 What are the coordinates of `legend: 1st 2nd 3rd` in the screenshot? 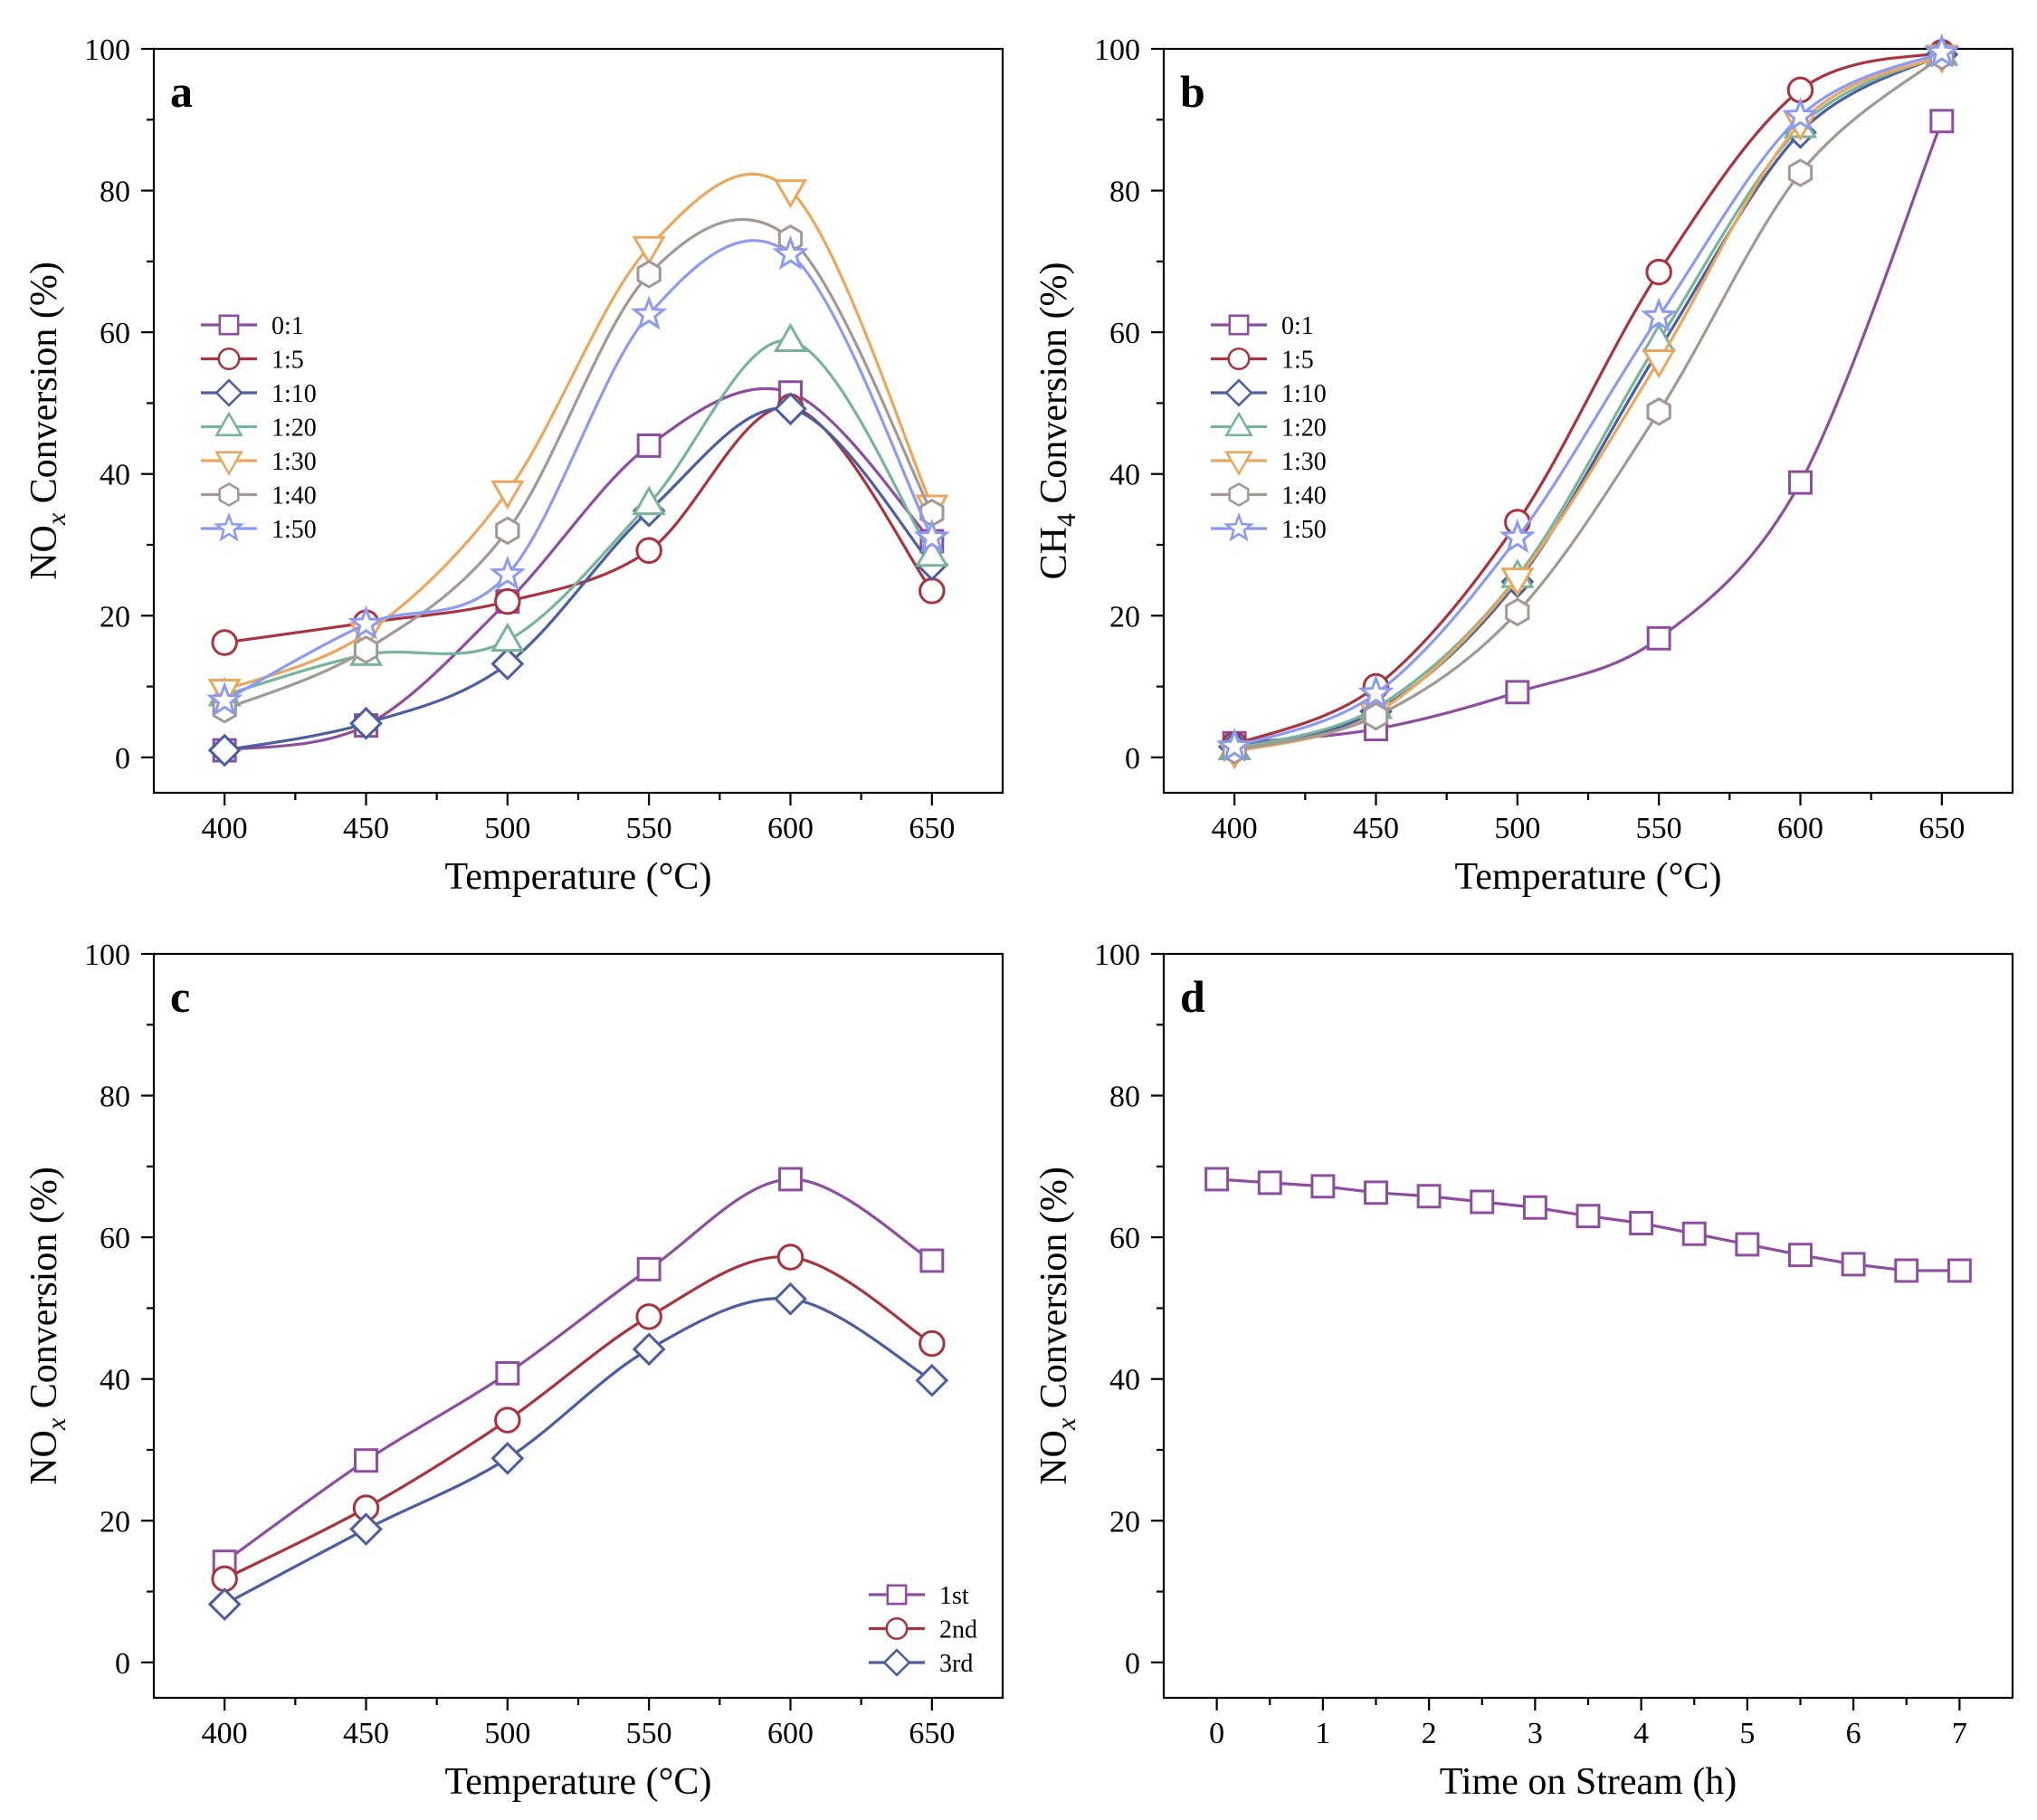 It's located at (923, 1630).